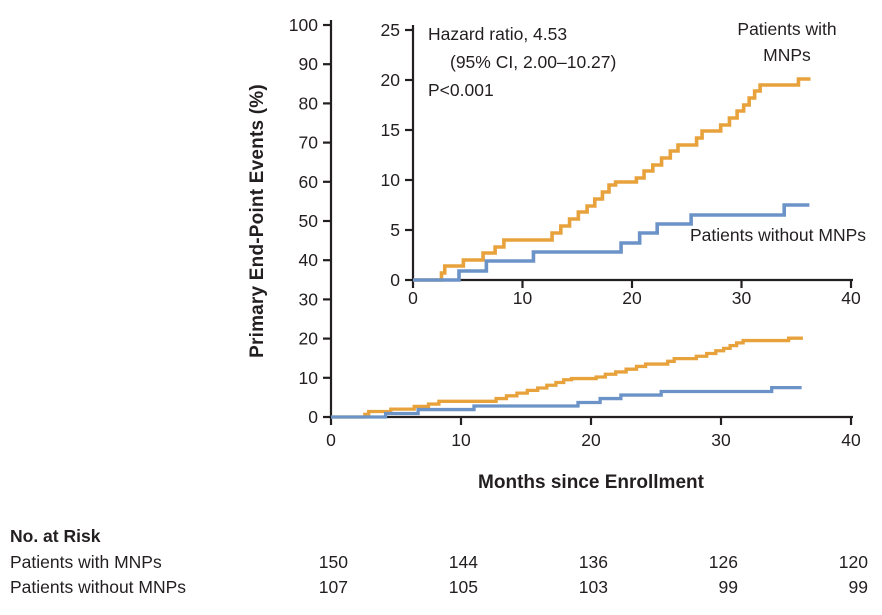  I want to click on risk-row-label-with-mnps: Patients with MNPs, so click(86, 562).